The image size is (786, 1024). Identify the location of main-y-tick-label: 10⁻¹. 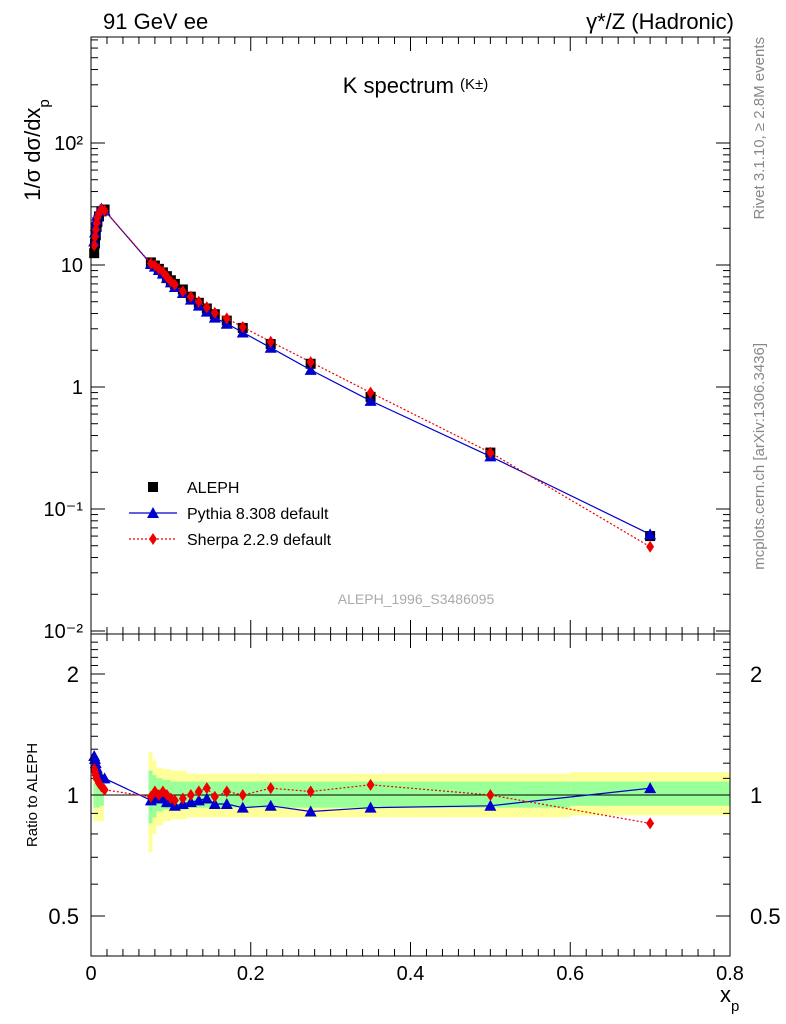
(64, 510).